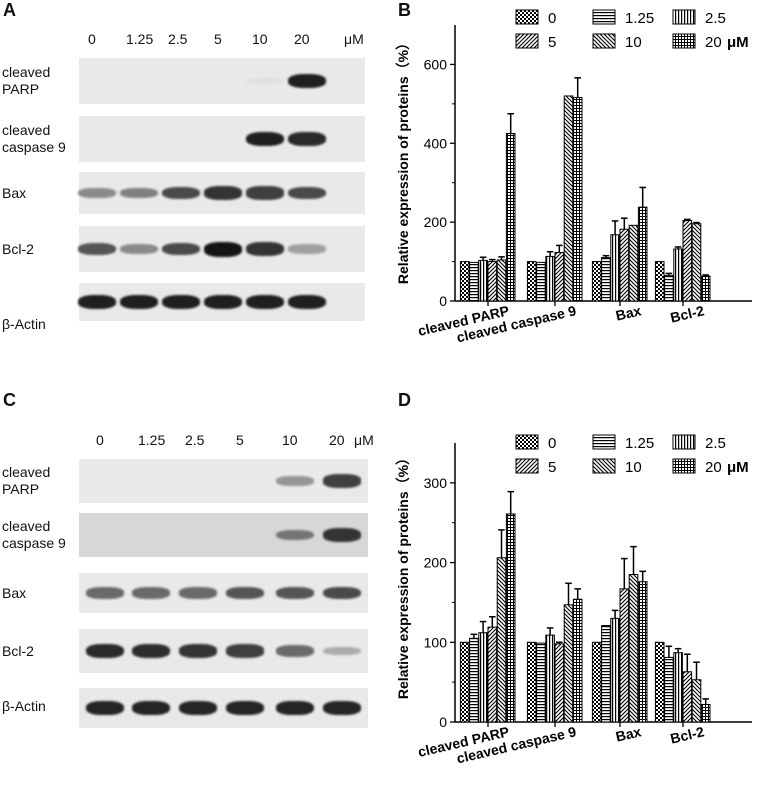 The height and width of the screenshot is (797, 772). What do you see at coordinates (34, 543) in the screenshot?
I see `blot-row-label-line: caspase 9` at bounding box center [34, 543].